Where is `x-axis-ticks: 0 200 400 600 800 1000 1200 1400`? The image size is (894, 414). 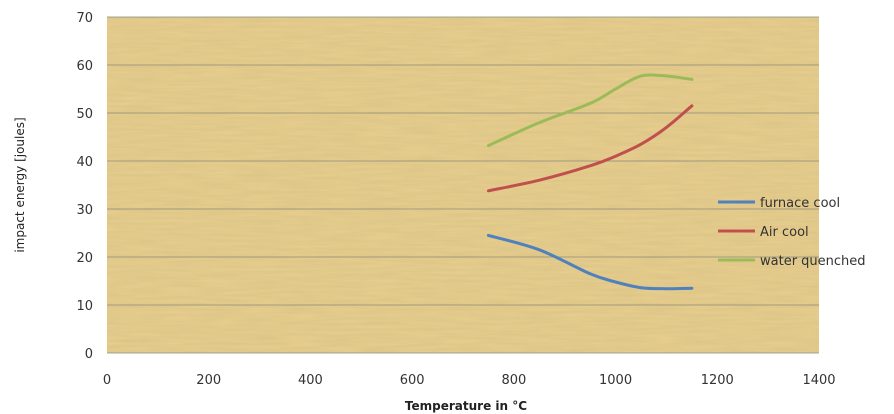 x-axis-ticks: 0 200 400 600 800 1000 1200 1400 is located at coordinates (469, 380).